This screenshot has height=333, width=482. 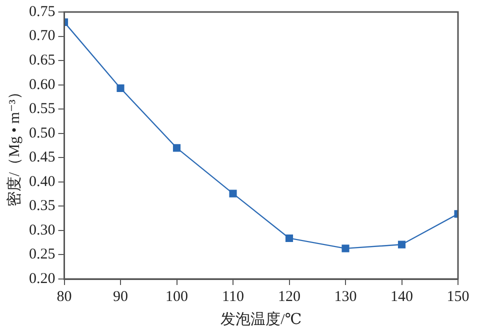 I want to click on x-axis-title: 发泡温度/℃, so click(x=261, y=319).